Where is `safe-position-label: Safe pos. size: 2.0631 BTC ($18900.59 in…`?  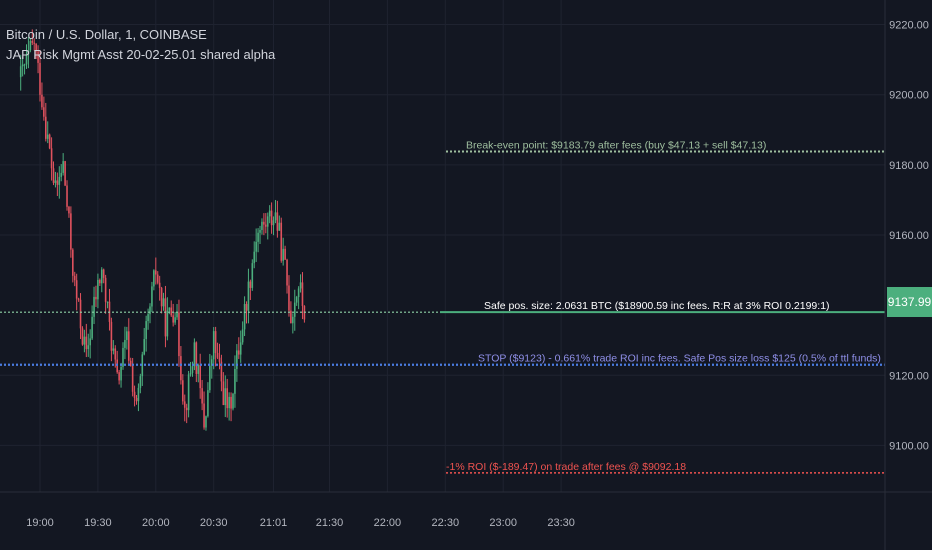
safe-position-label: Safe pos. size: 2.0631 BTC ($18900.59 in… is located at coordinates (657, 306).